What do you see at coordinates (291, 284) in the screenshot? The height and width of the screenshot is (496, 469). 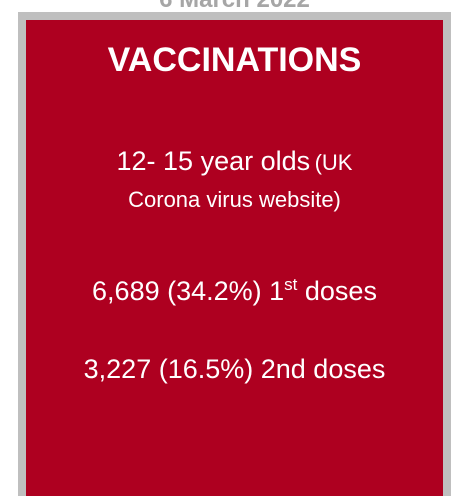 I see `ordinal: st` at bounding box center [291, 284].